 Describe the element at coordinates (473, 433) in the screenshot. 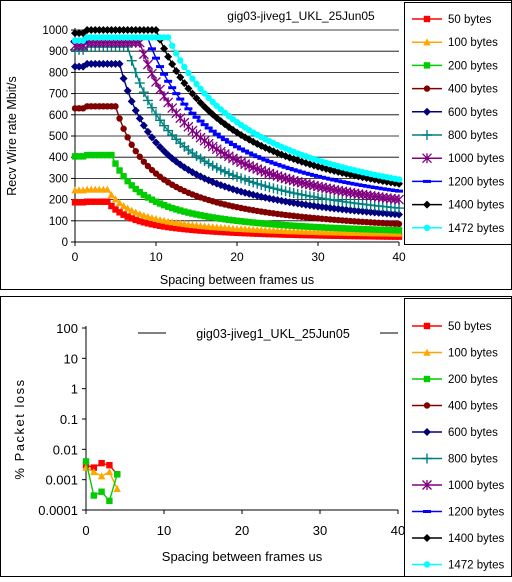

I see `legend-label: 600 bytes` at that location.